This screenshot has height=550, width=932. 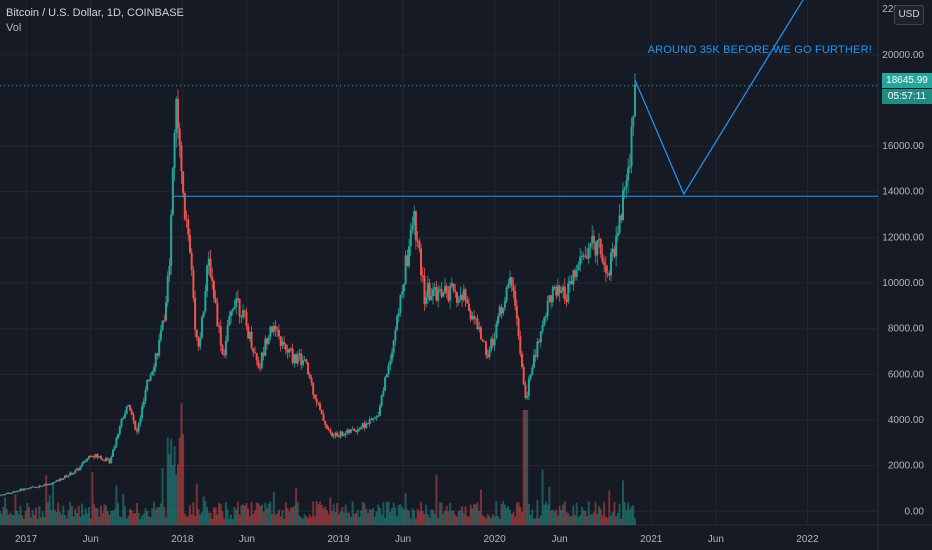 I want to click on y-tick-label: 2000.00, so click(x=906, y=466).